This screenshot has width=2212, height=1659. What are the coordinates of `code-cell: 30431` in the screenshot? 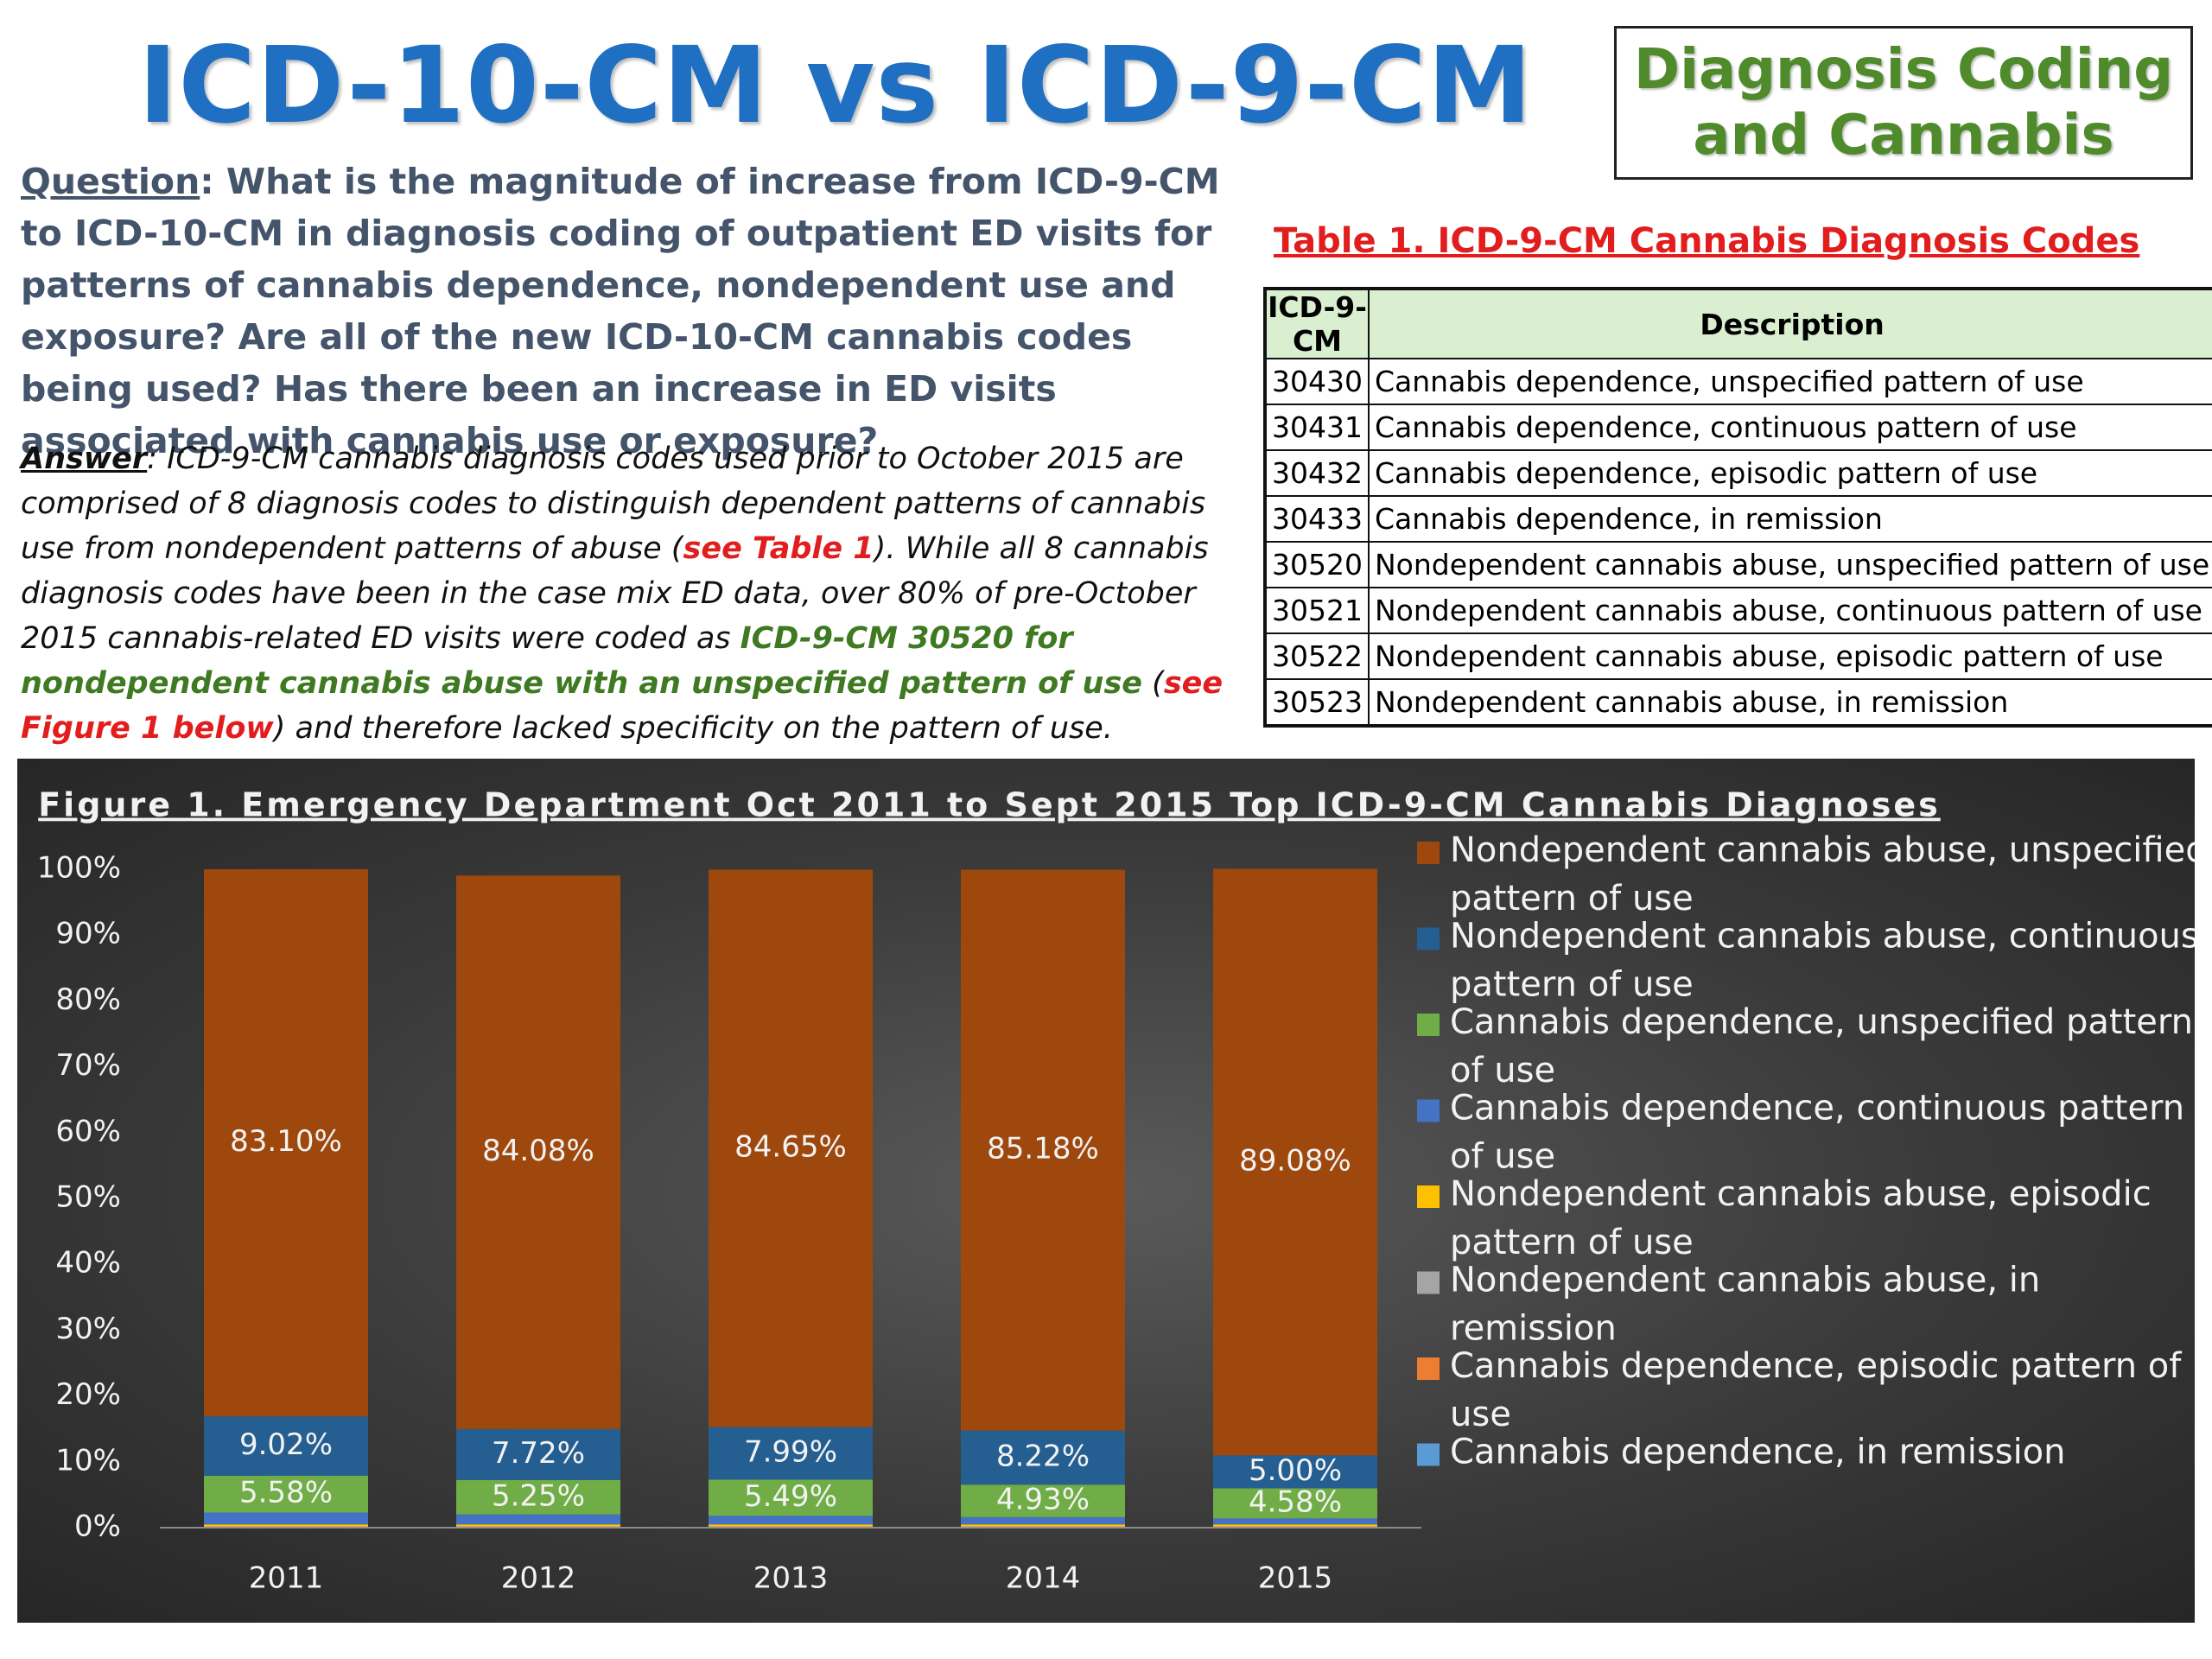 It's located at (1317, 427).